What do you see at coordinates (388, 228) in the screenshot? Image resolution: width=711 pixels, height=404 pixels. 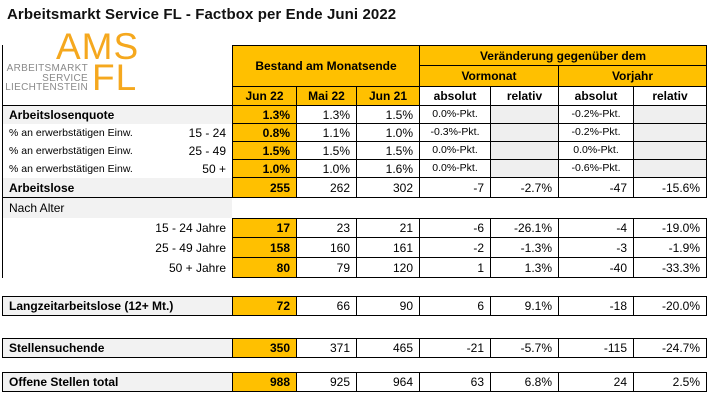 I see `cell-jun21: 21` at bounding box center [388, 228].